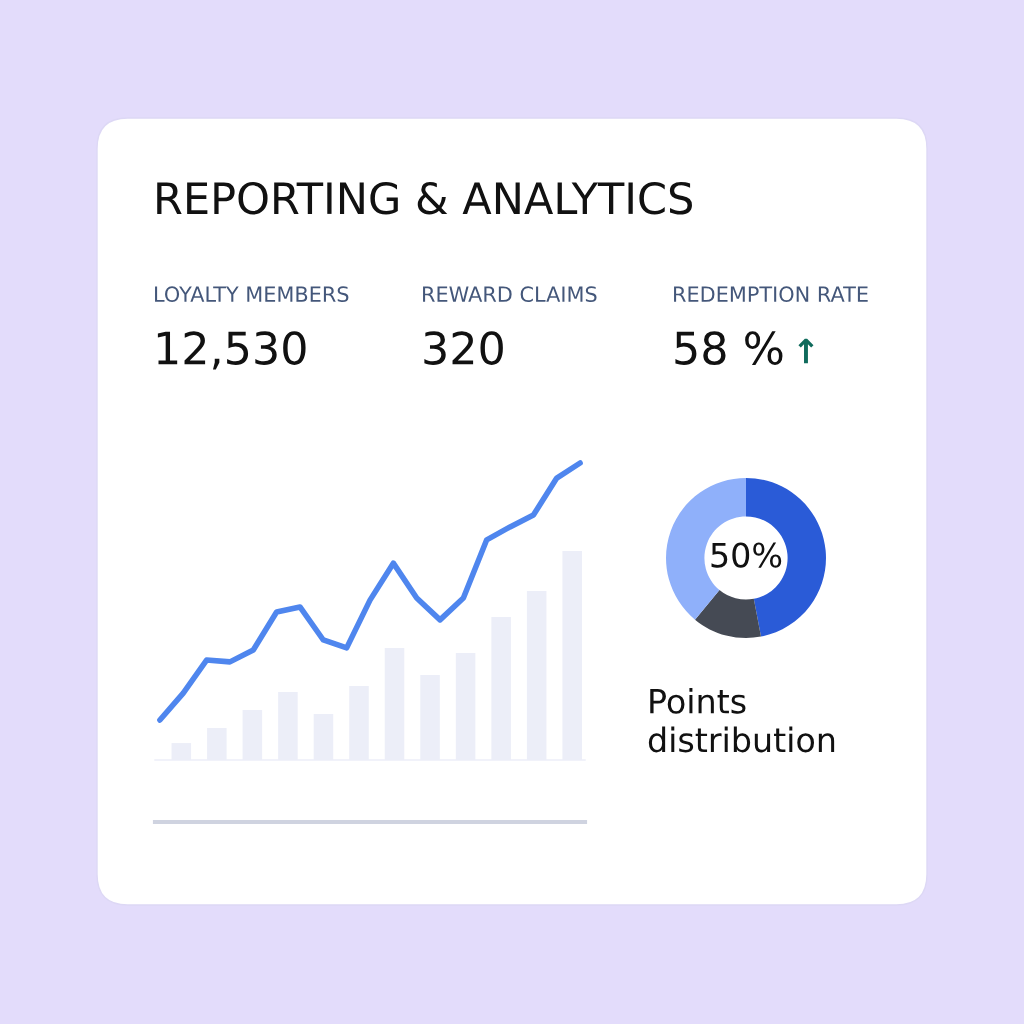  Describe the element at coordinates (746, 555) in the screenshot. I see `text: 50%` at that location.